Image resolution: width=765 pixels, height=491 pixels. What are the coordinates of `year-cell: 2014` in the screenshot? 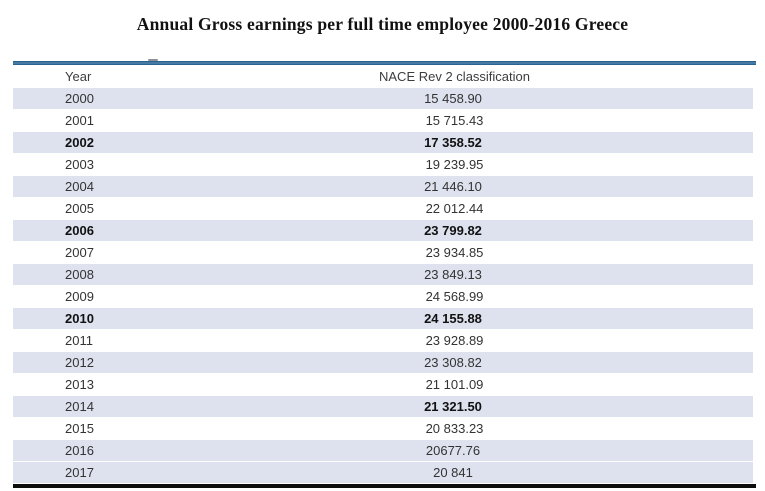 It's located at (79, 406).